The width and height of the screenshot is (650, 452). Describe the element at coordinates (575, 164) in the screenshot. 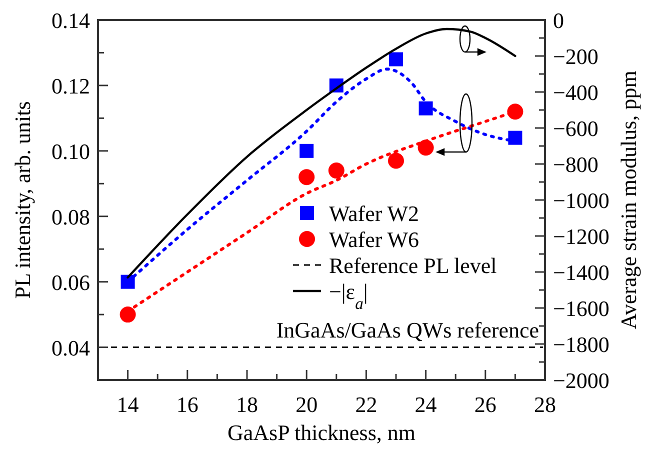

I see `y2-tick-label: −800` at that location.